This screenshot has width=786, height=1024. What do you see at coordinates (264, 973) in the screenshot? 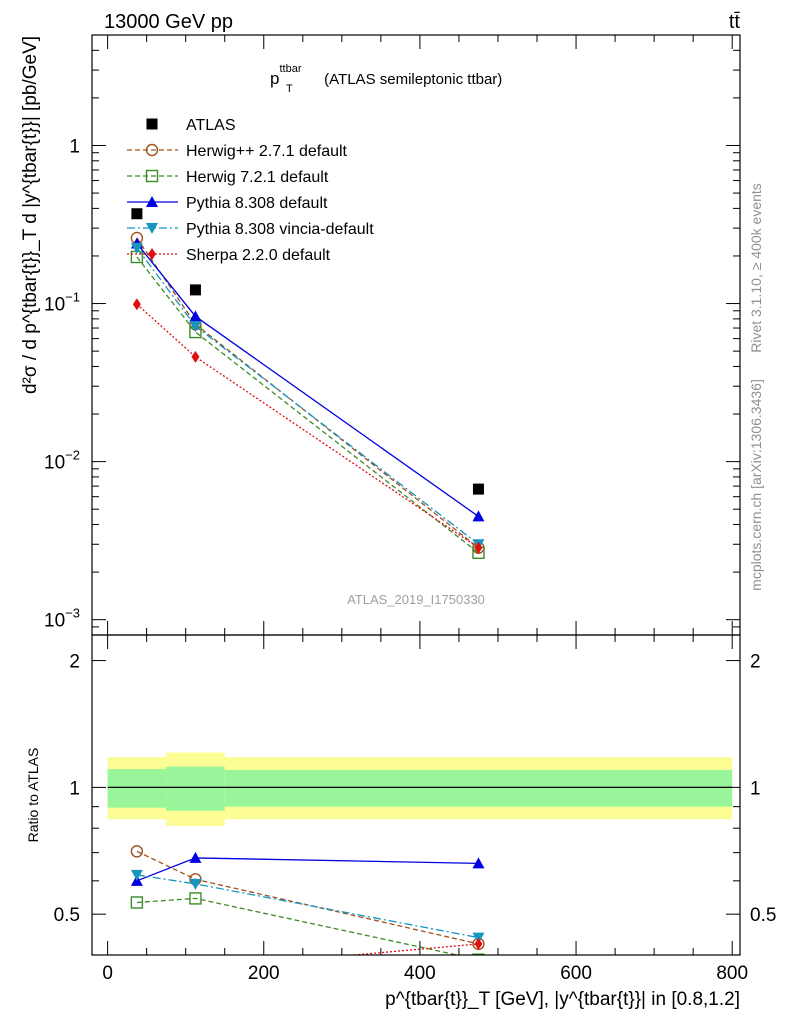
I see `x-tick-label: 200` at bounding box center [264, 973].